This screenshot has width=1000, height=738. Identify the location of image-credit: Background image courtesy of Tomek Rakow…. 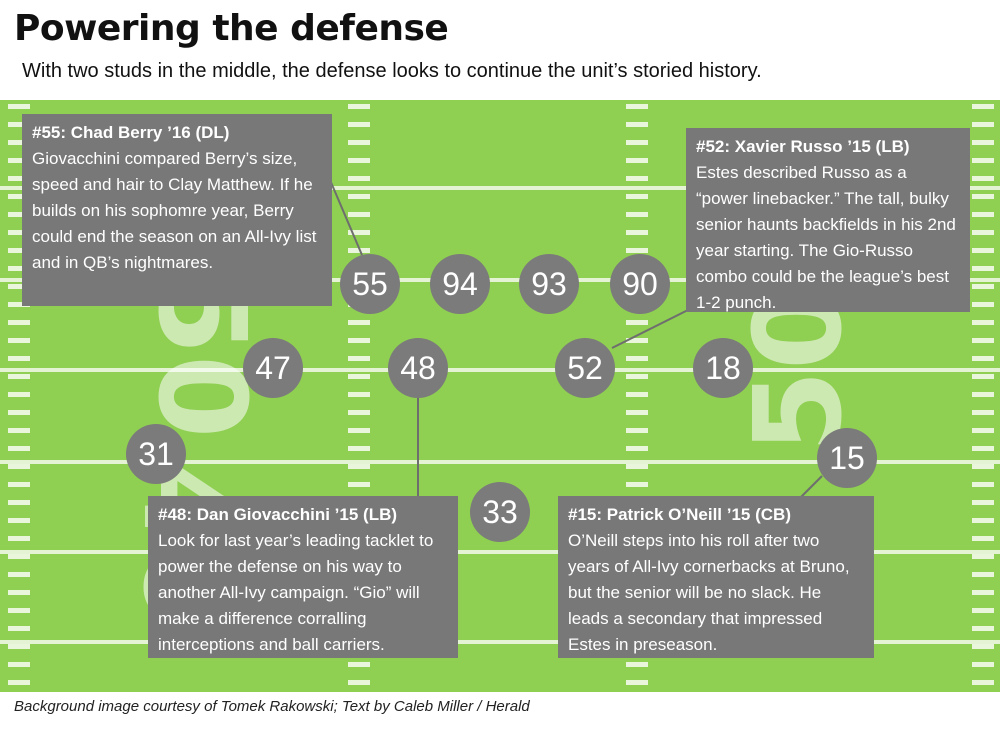
(272, 706).